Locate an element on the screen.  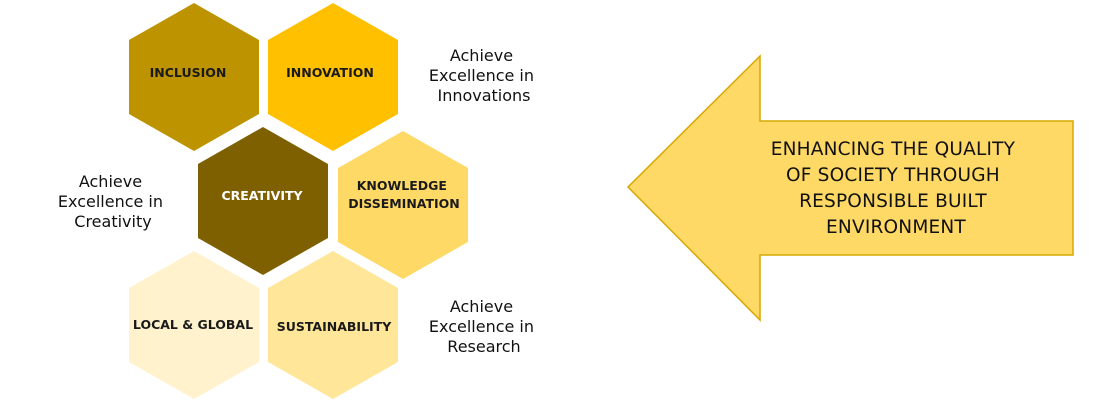
hex-local-global-shape is located at coordinates (194, 325).